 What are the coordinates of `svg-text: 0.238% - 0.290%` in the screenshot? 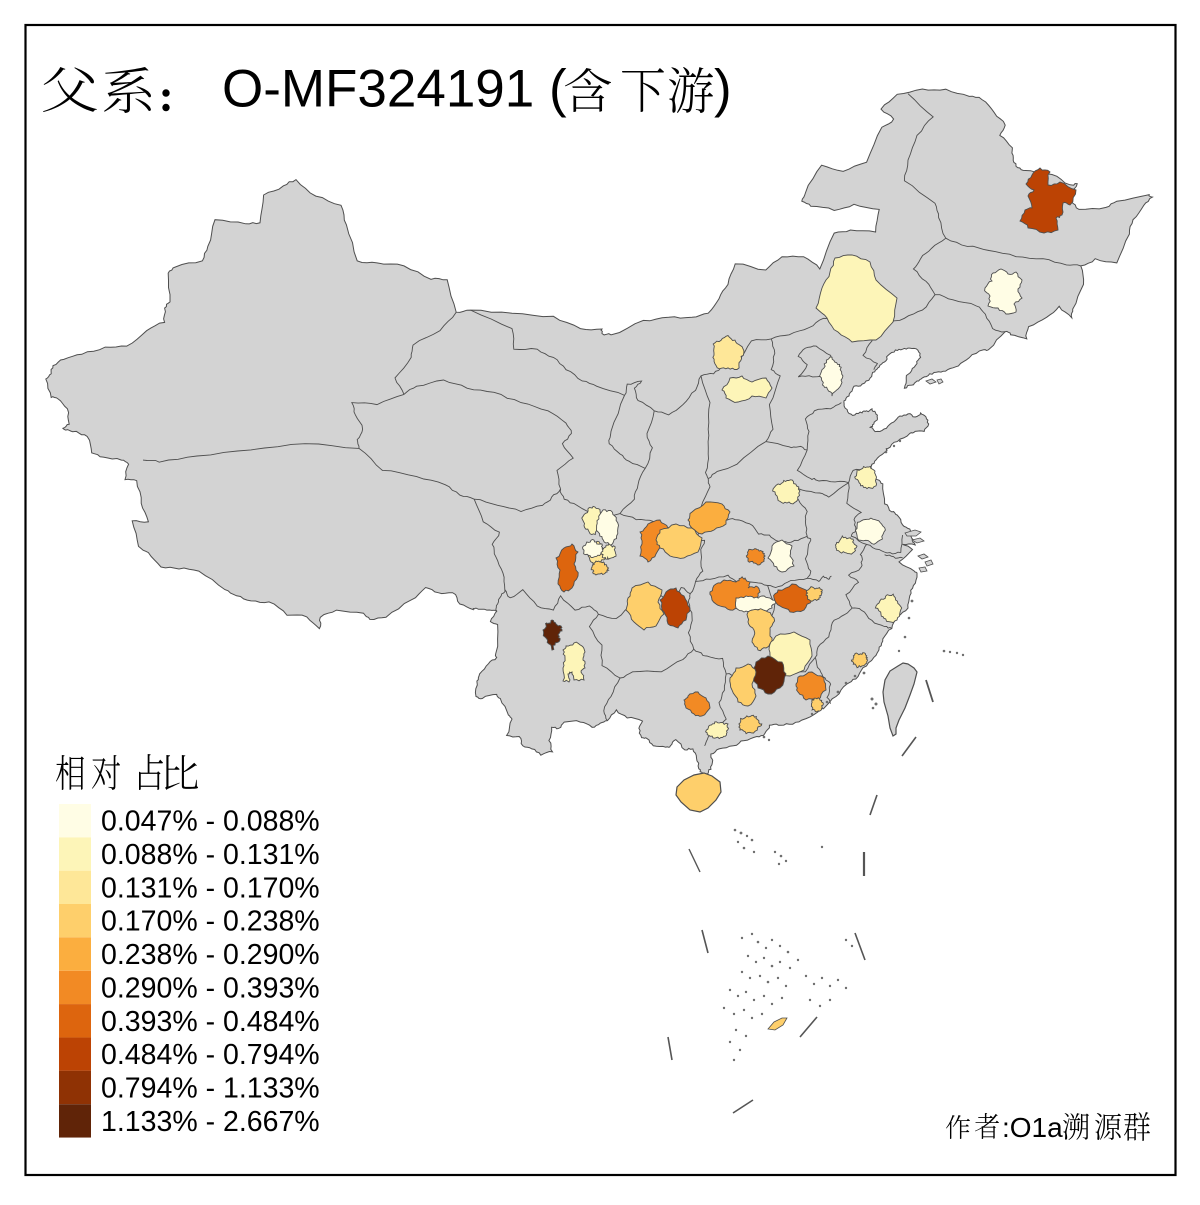 It's located at (210, 955).